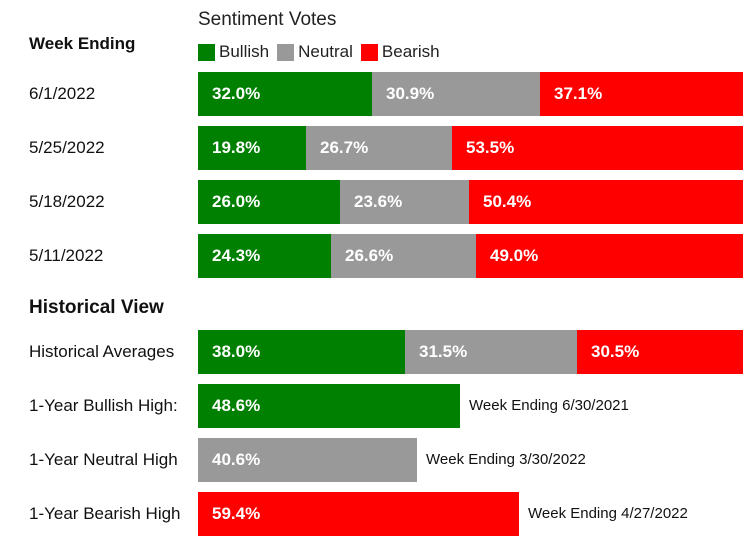 This screenshot has width=750, height=549. I want to click on bar-value-label: 30.5%, so click(615, 351).